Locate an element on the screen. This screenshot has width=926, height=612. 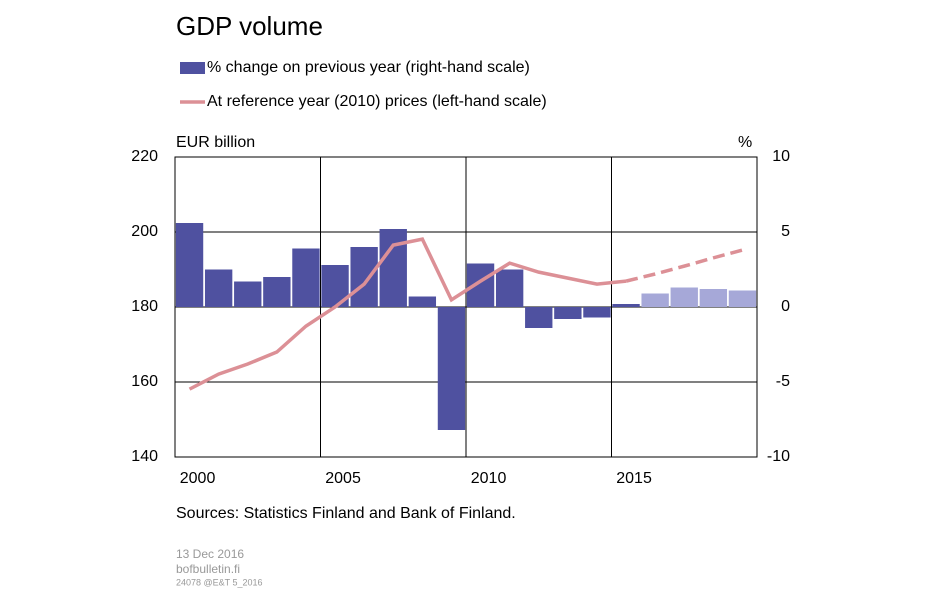
y-tick-label: 220 is located at coordinates (144, 156).